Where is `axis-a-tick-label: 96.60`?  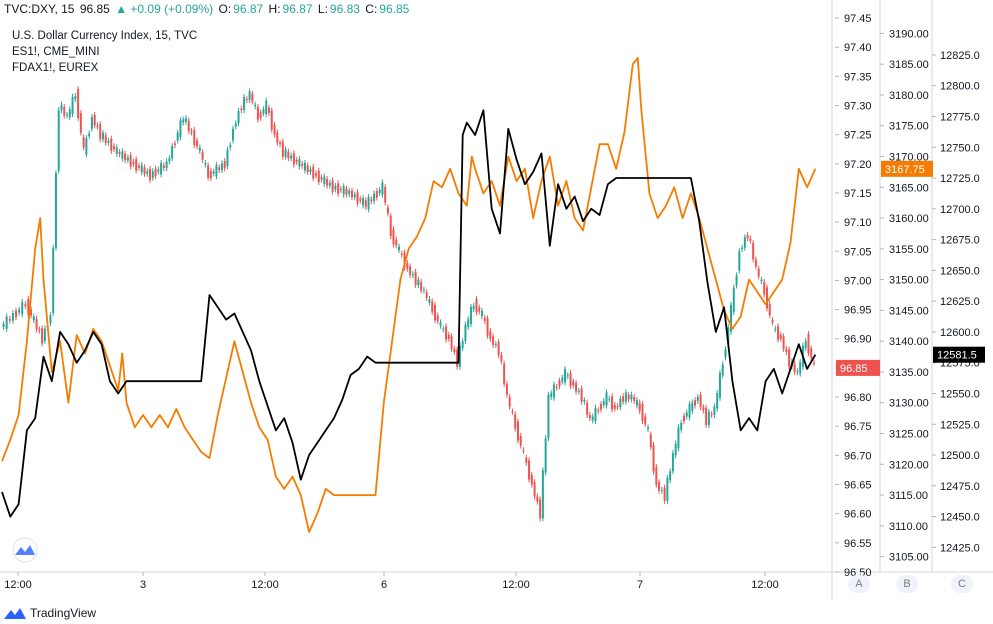
axis-a-tick-label: 96.60 is located at coordinates (858, 515).